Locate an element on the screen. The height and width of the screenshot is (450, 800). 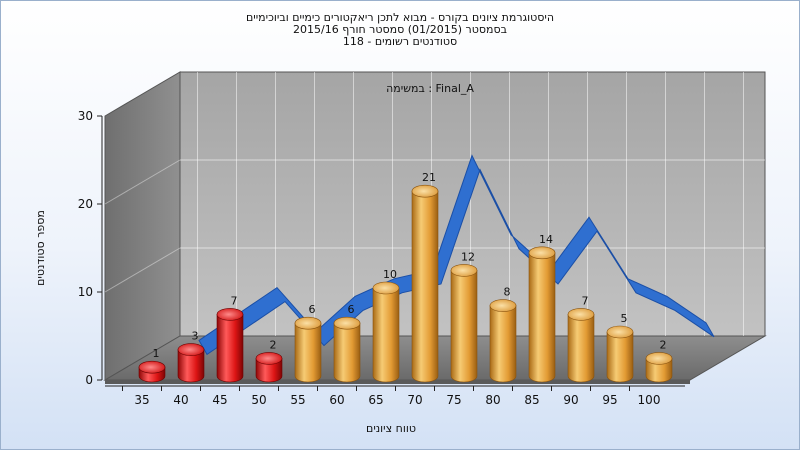
data-label: 12 is located at coordinates (468, 256).